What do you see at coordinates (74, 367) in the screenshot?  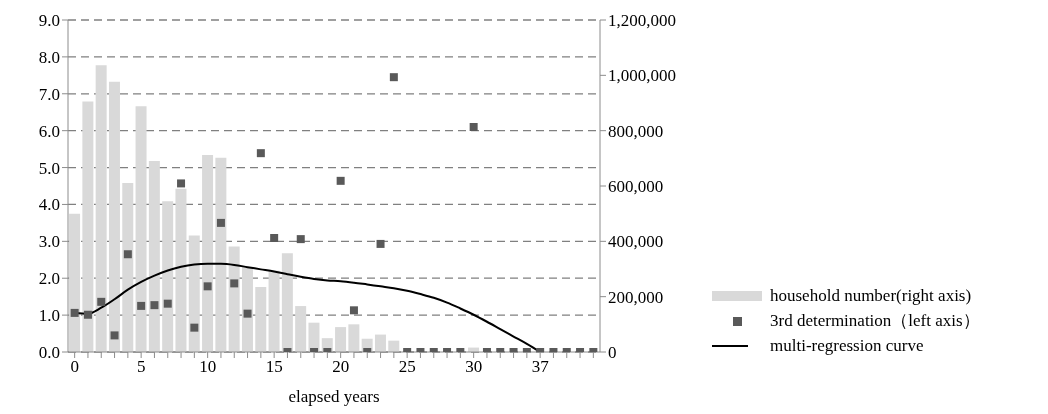 I see `x-tick-label: 0` at bounding box center [74, 367].